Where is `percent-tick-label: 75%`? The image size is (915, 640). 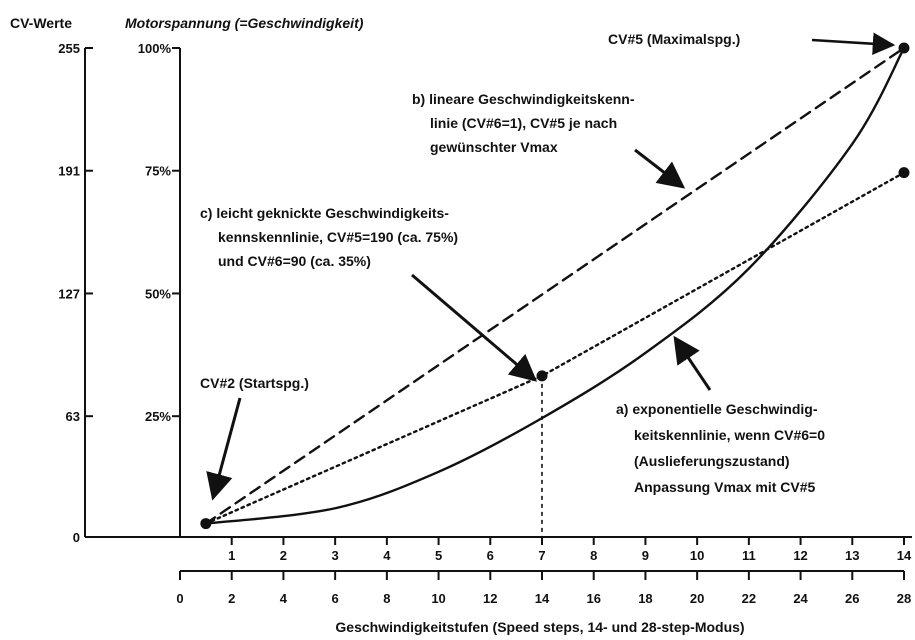
percent-tick-label: 75% is located at coordinates (158, 171).